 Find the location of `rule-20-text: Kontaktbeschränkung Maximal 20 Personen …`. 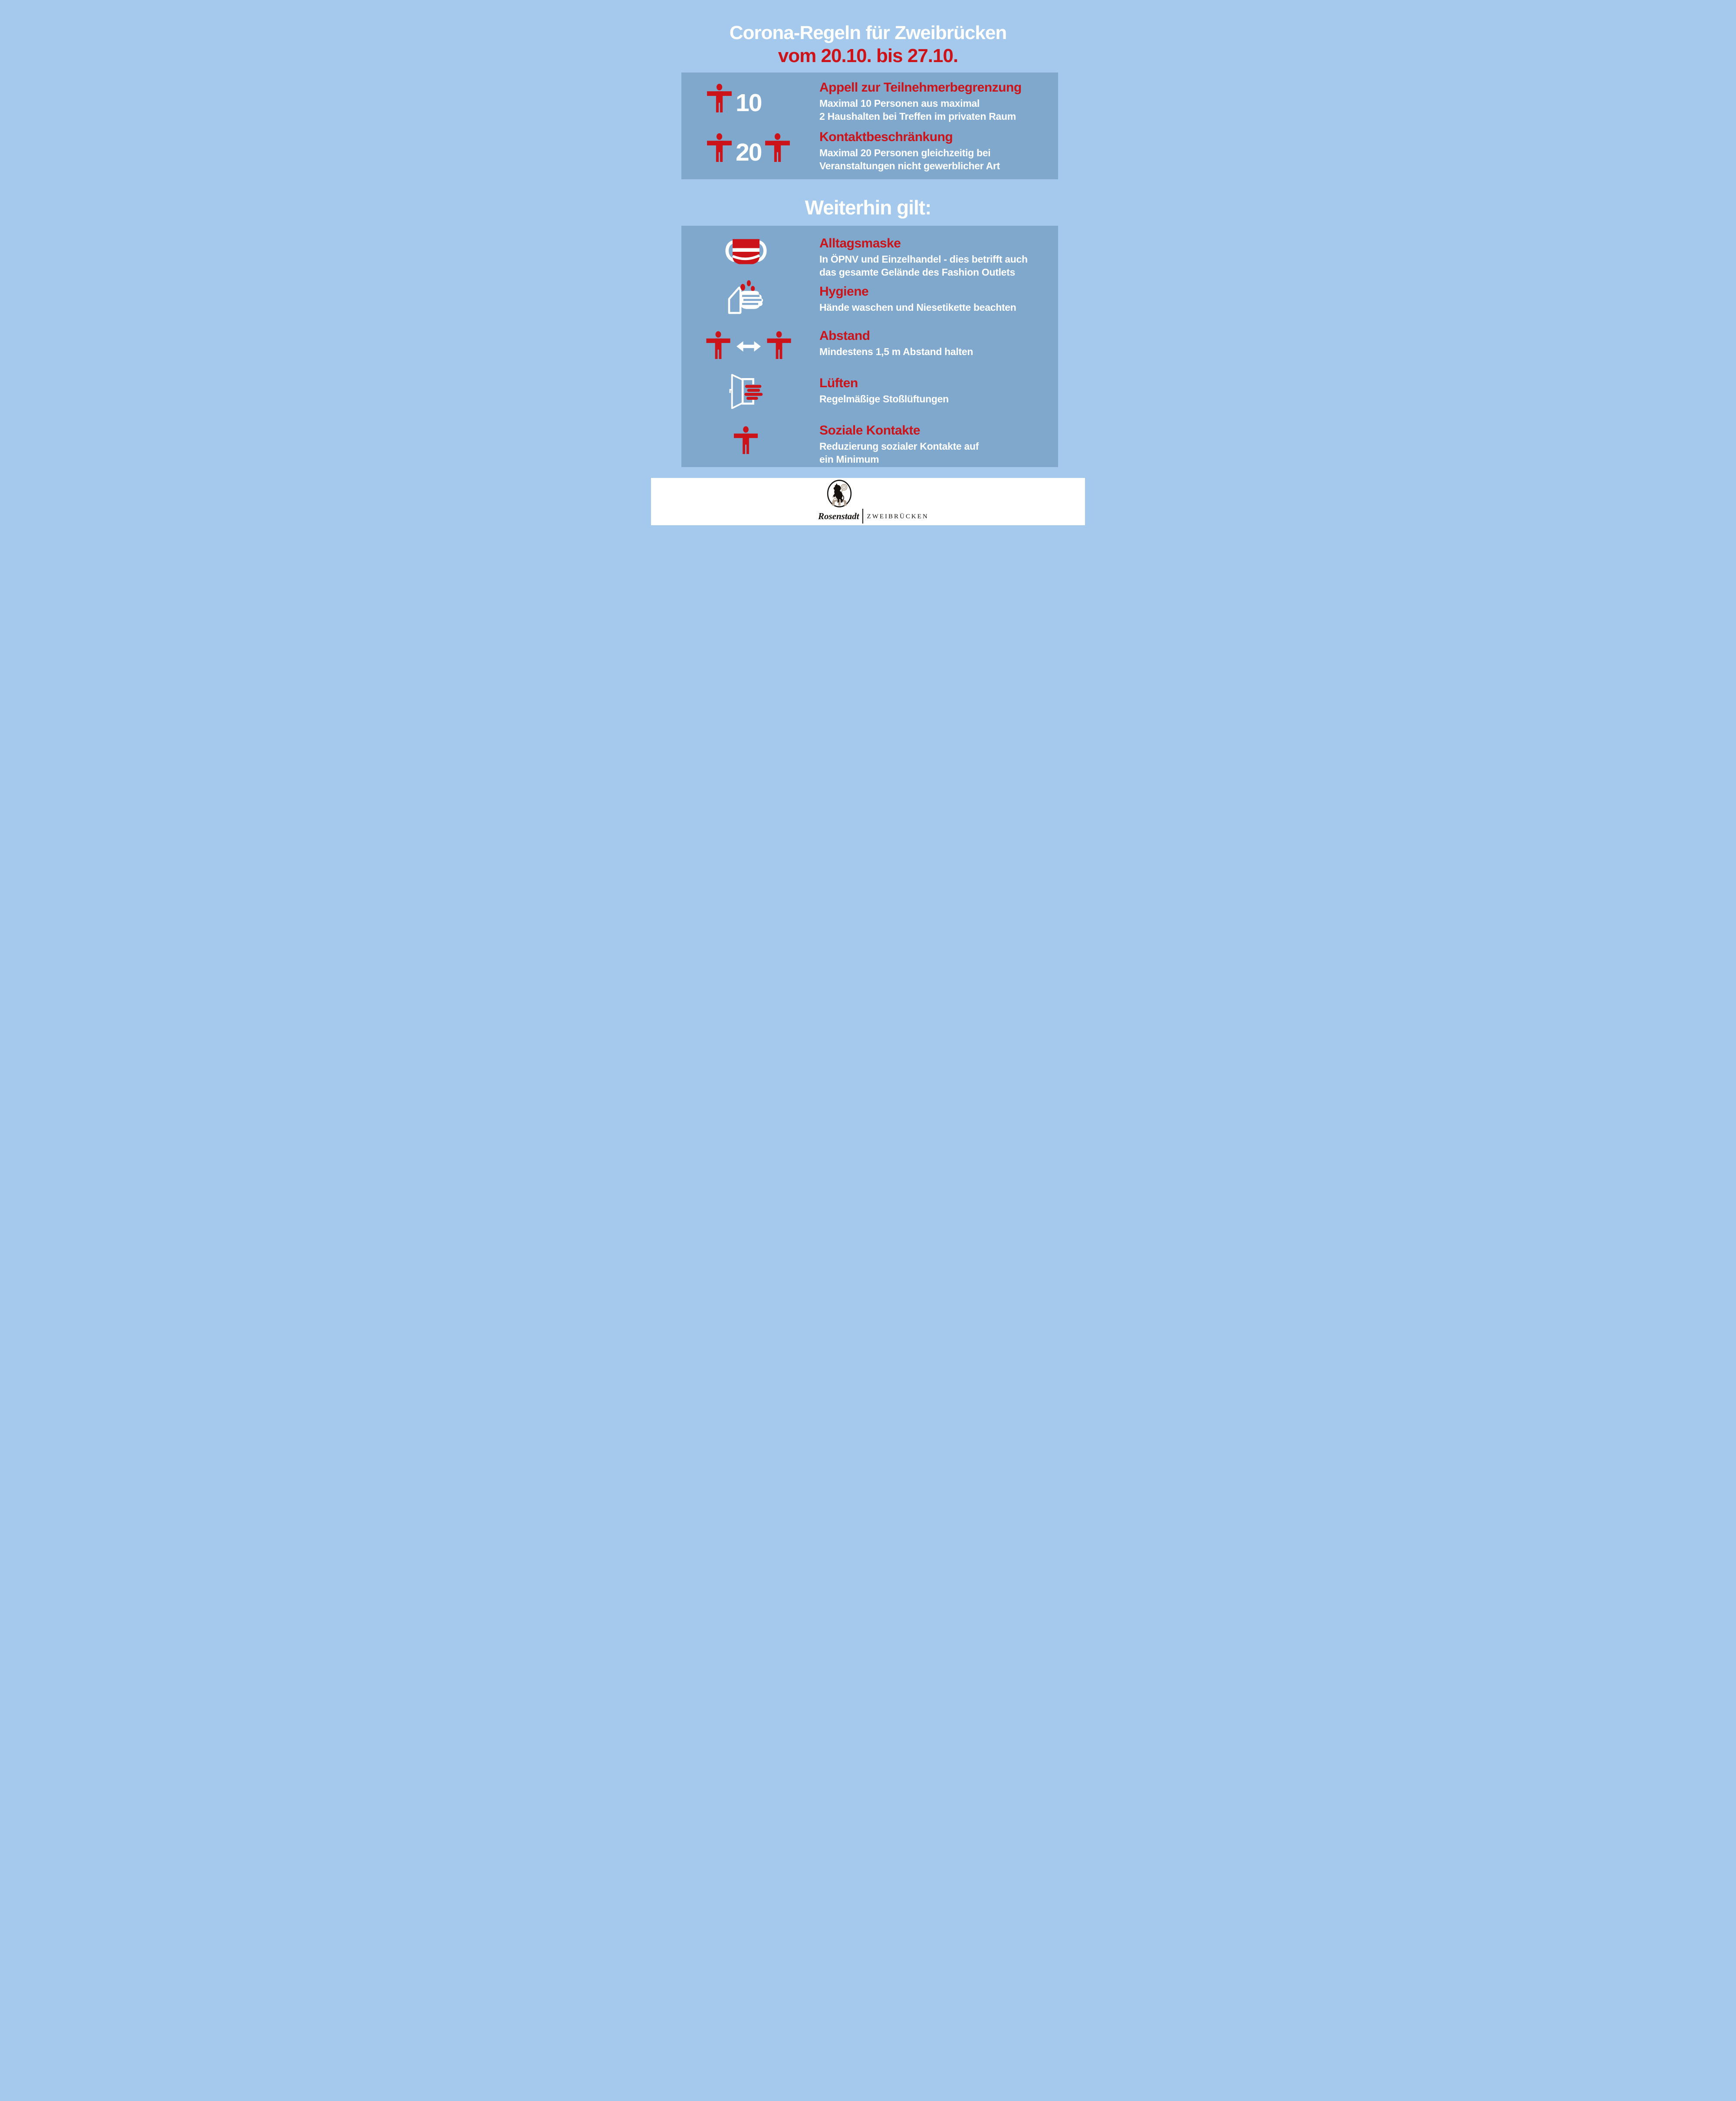

rule-20-text: Kontaktbeschränkung Maximal 20 Personen … is located at coordinates (909, 151).